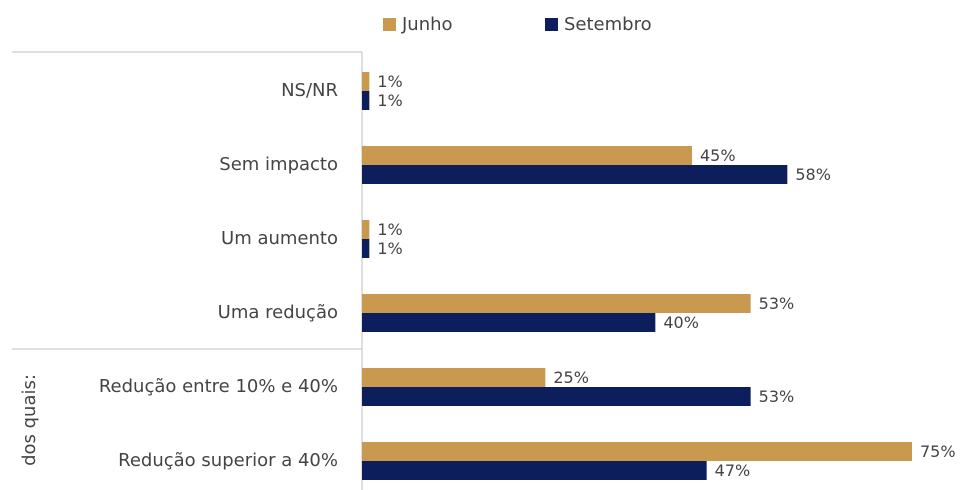 The image size is (967, 490). What do you see at coordinates (218, 386) in the screenshot?
I see `category-label: Redução entre 10% e 40%` at bounding box center [218, 386].